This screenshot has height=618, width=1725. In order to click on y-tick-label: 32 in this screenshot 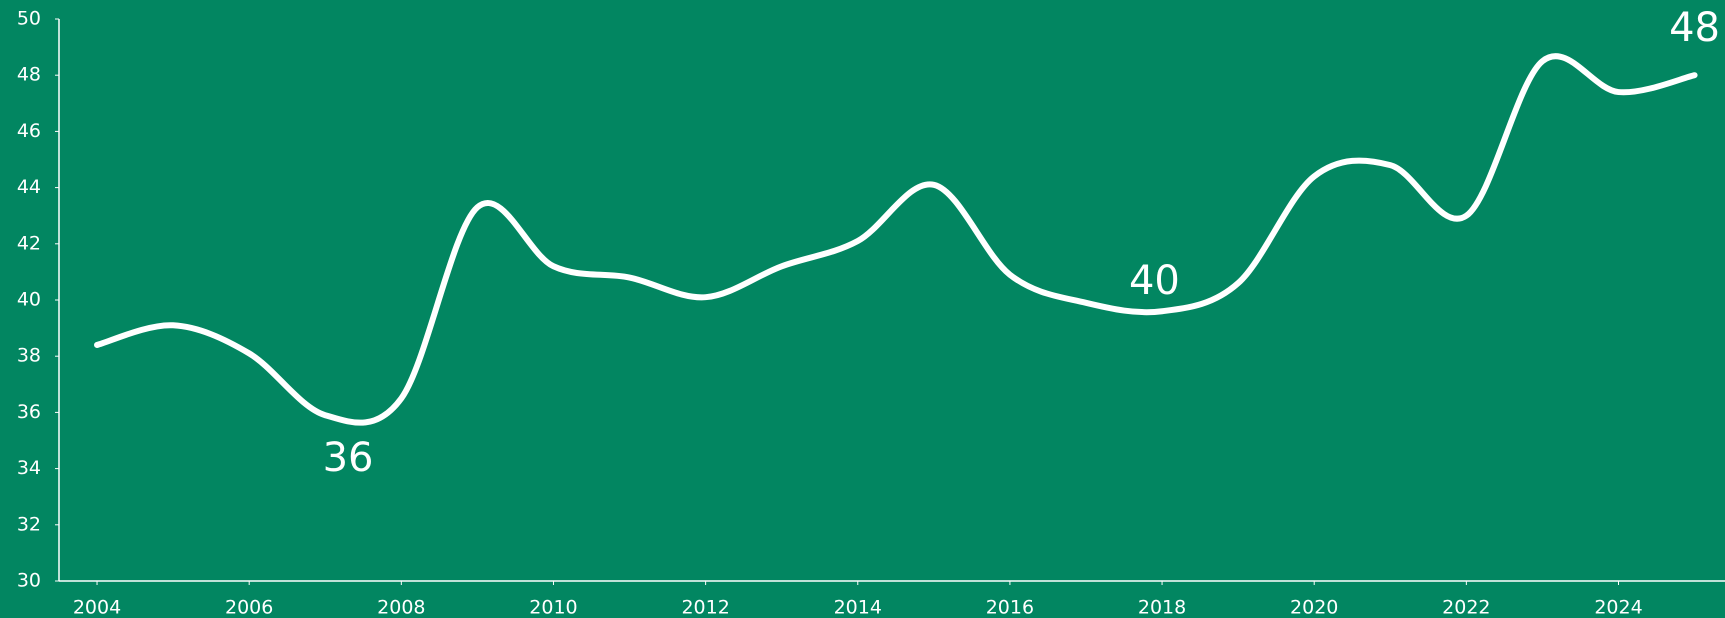, I will do `click(29, 524)`.